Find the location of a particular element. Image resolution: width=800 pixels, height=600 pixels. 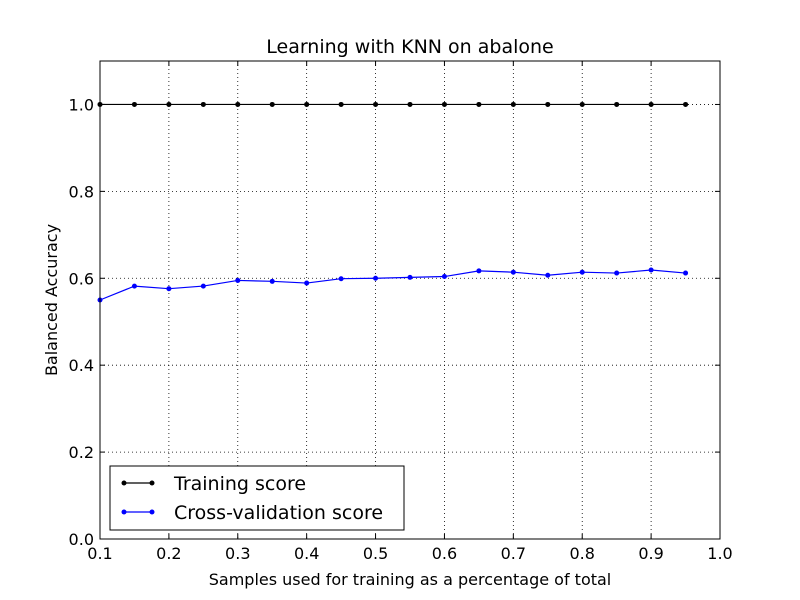

y-tick-label: 0.4 is located at coordinates (81, 365).